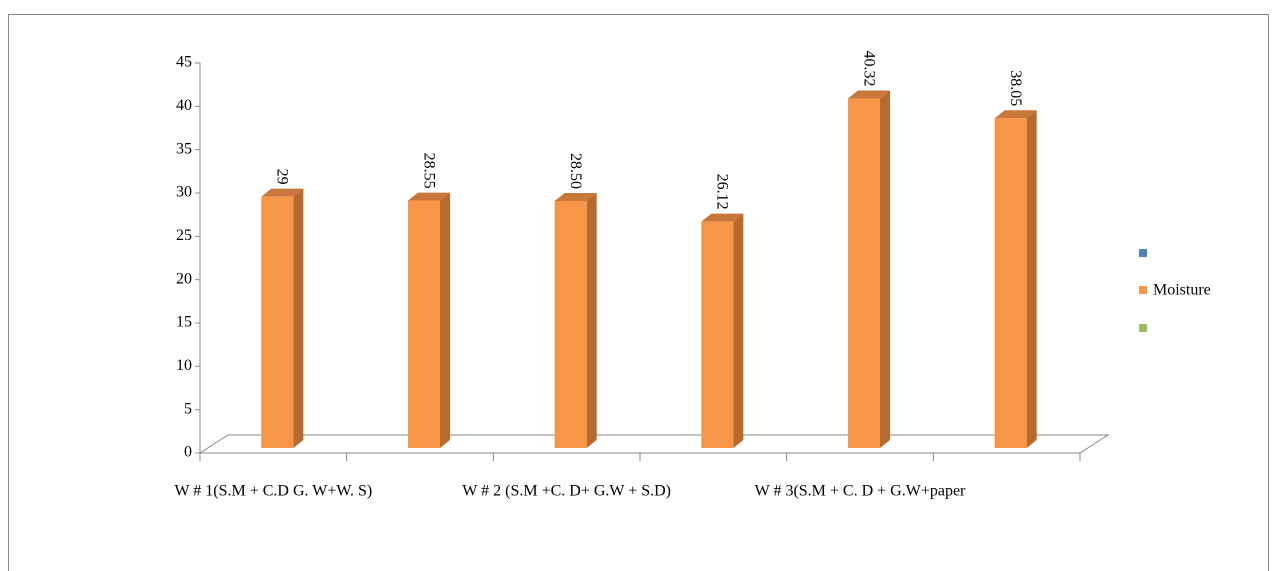  I want to click on y-tick-label: 15, so click(184, 322).